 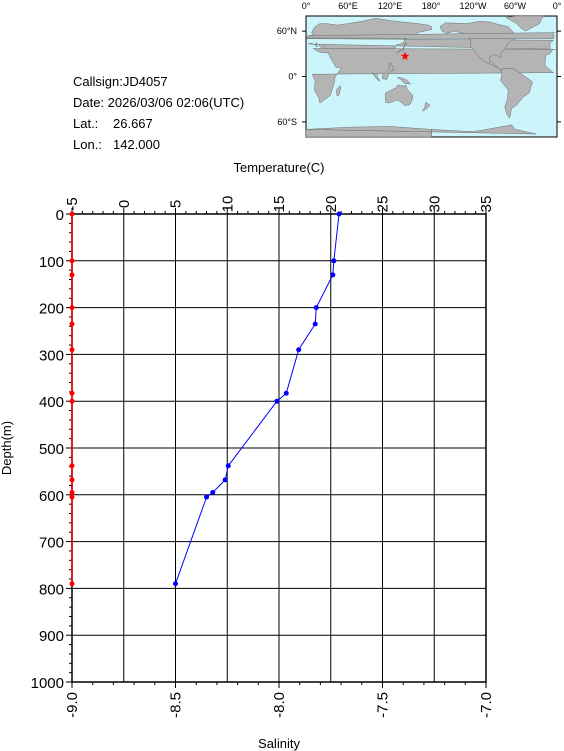 I want to click on lat-label: Lat.:, so click(x=85, y=123).